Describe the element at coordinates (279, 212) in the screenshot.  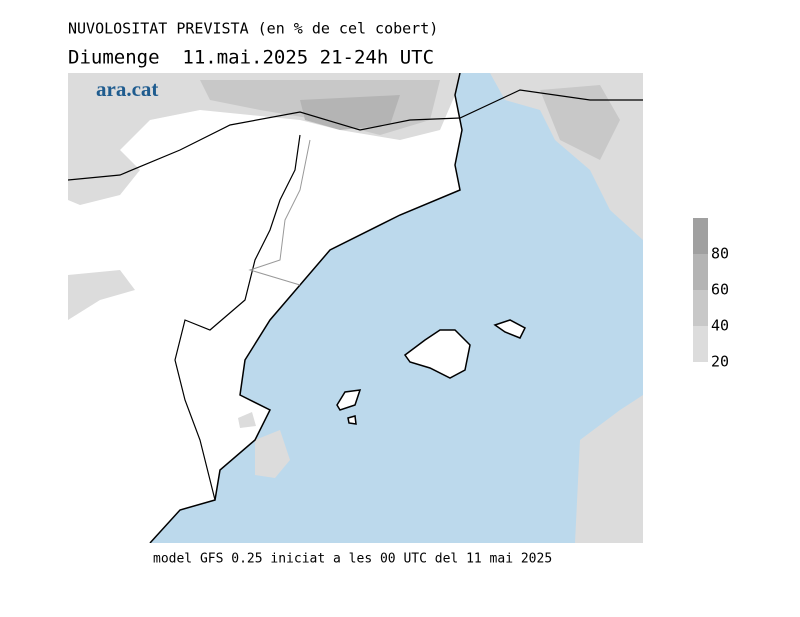
I see `region-border` at that location.